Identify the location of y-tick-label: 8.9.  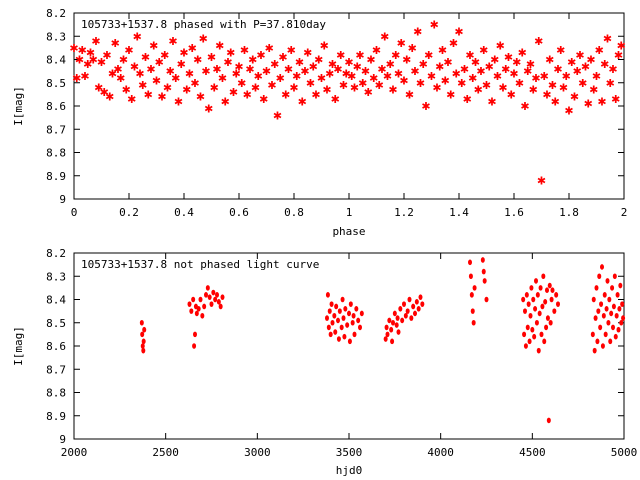
(56, 416).